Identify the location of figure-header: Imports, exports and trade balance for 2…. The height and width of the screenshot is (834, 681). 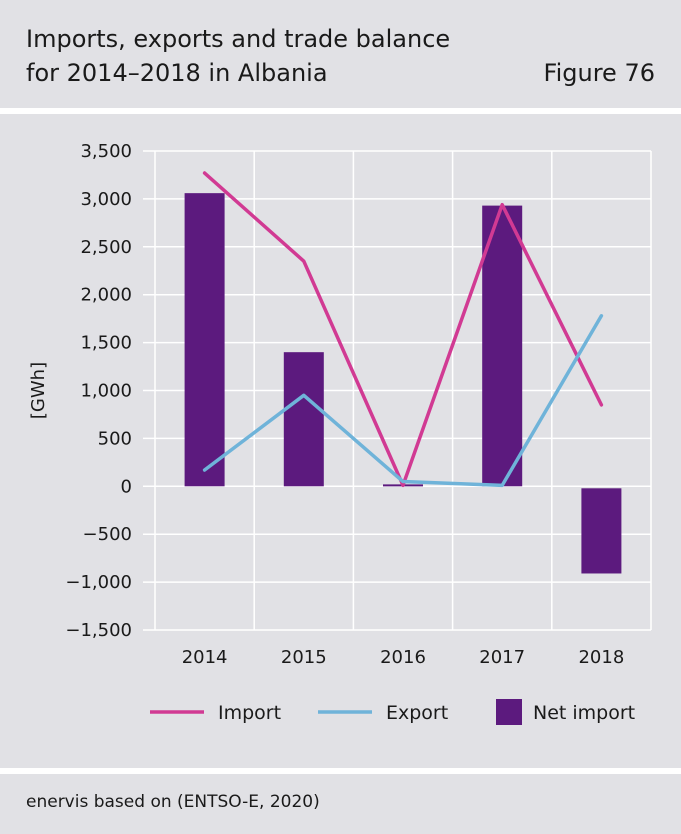
(340, 54).